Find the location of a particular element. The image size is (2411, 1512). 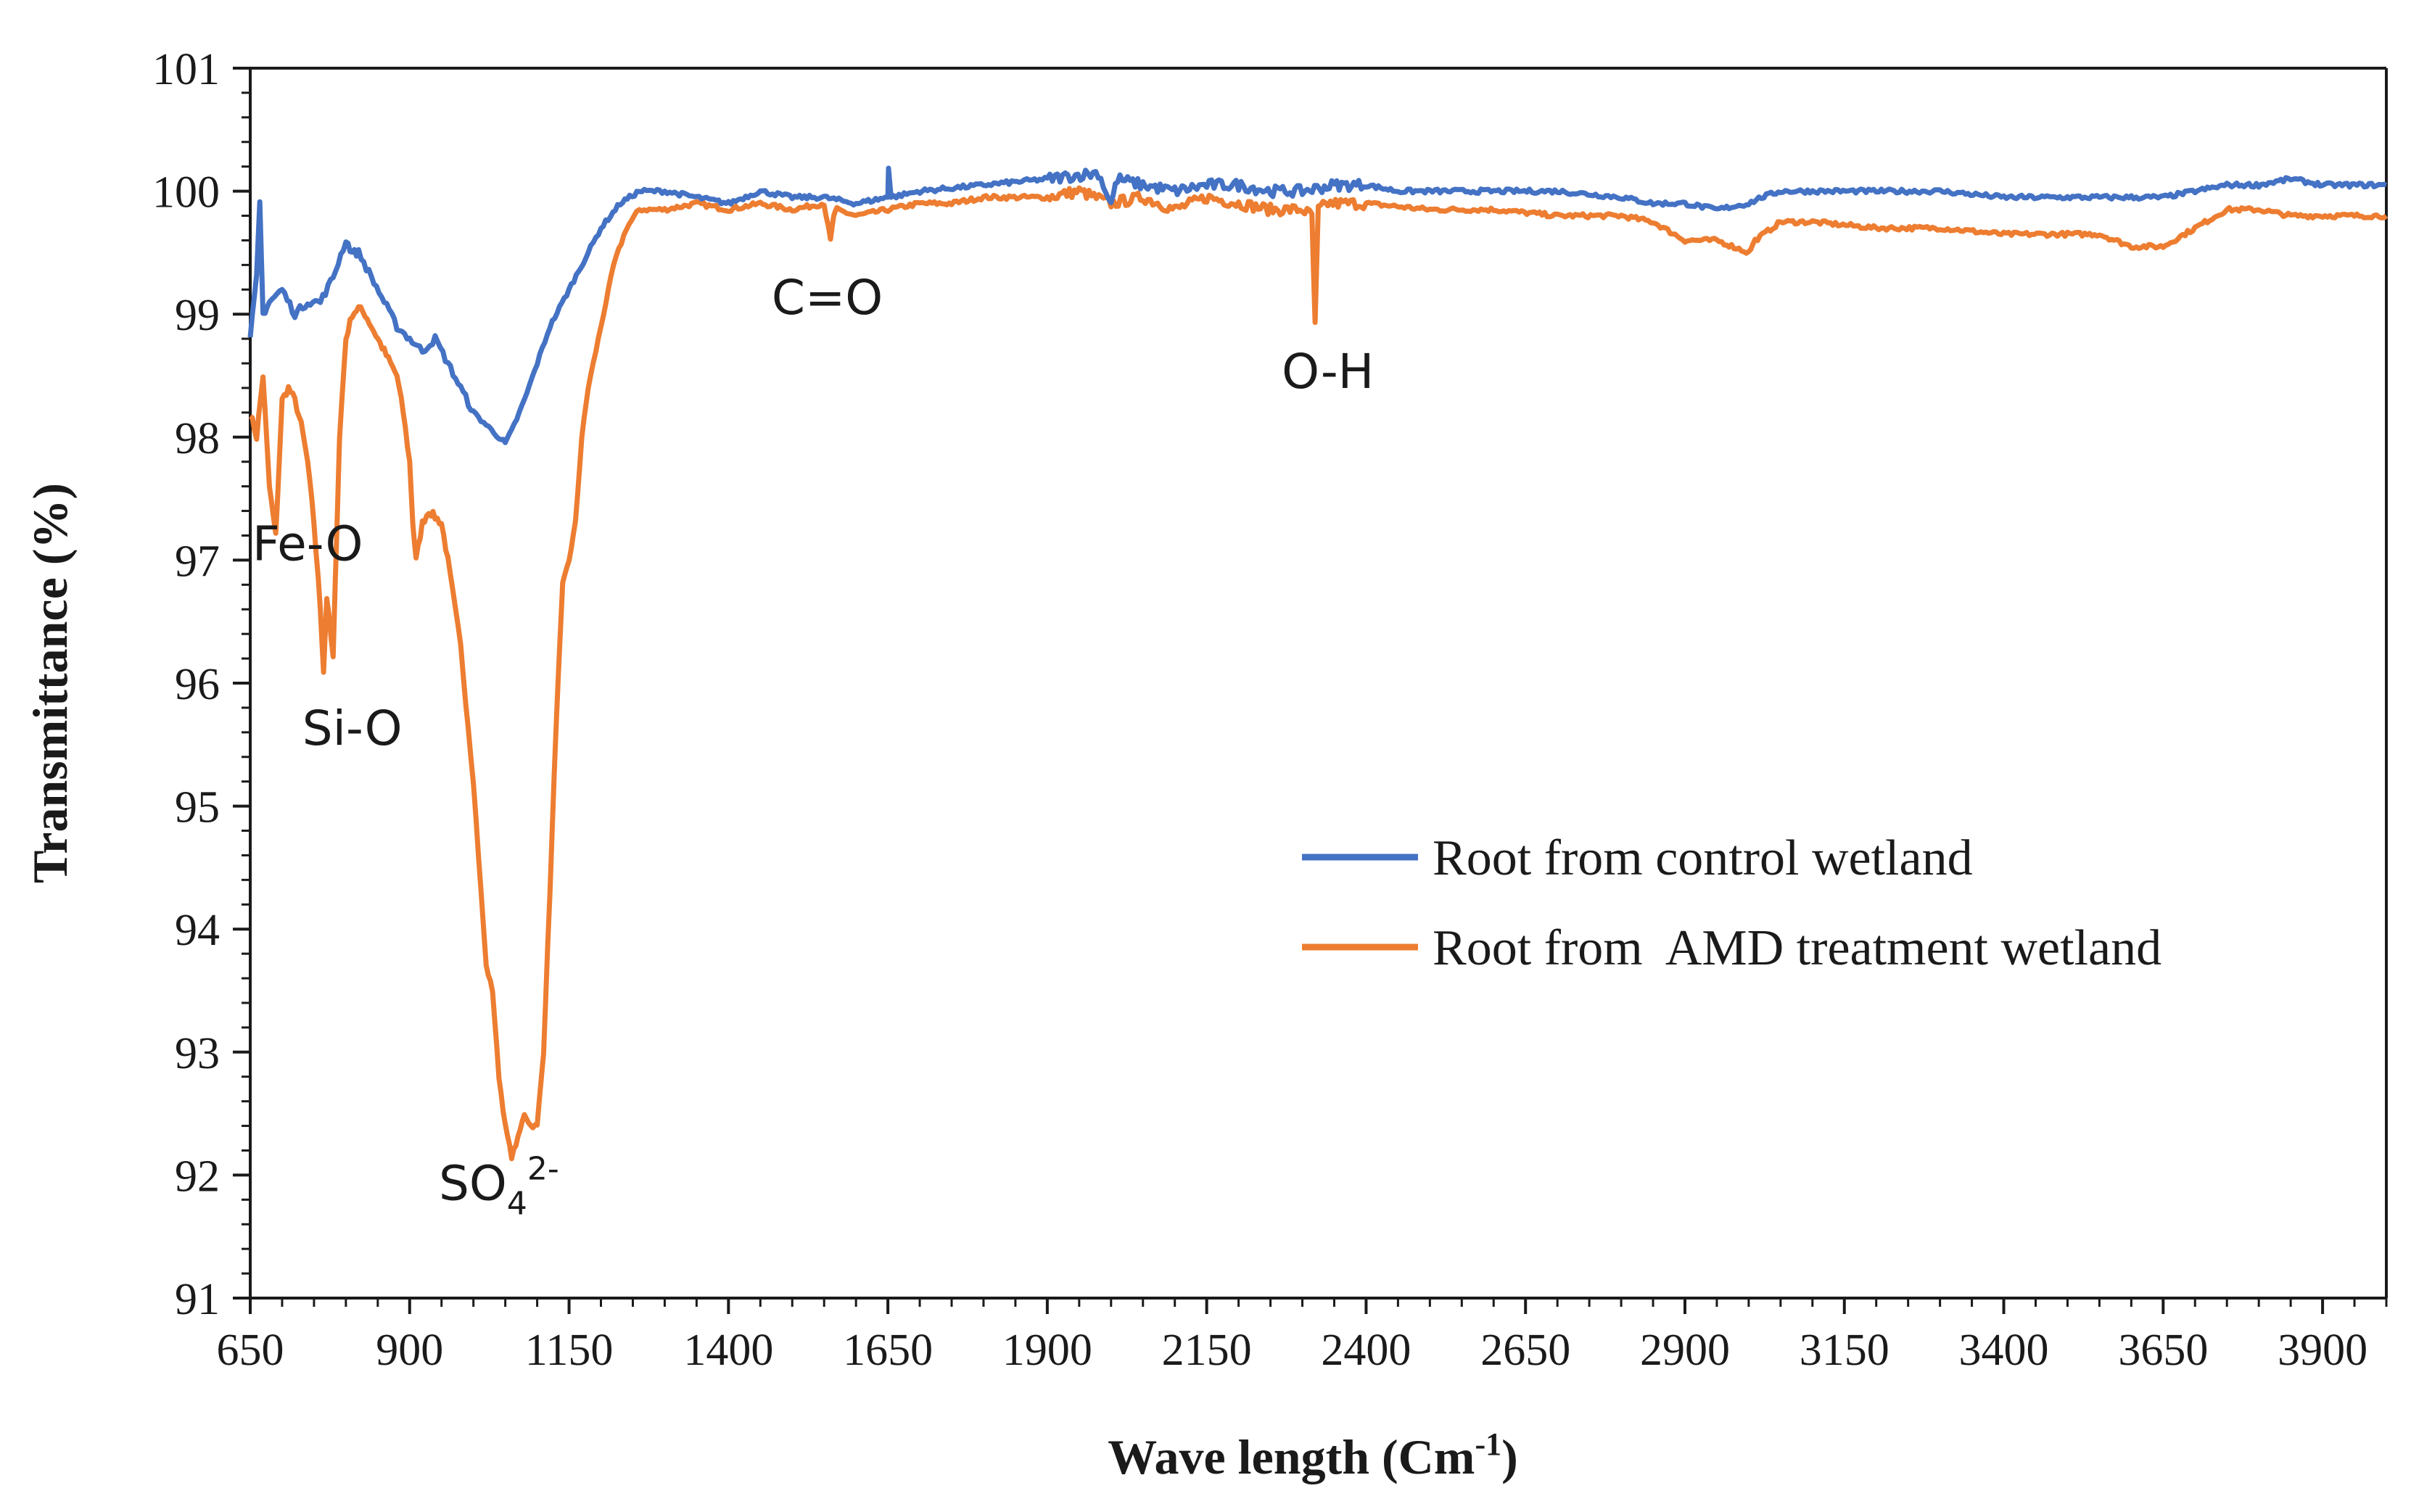

x-axis-title-sup: -1 is located at coordinates (1488, 1444).